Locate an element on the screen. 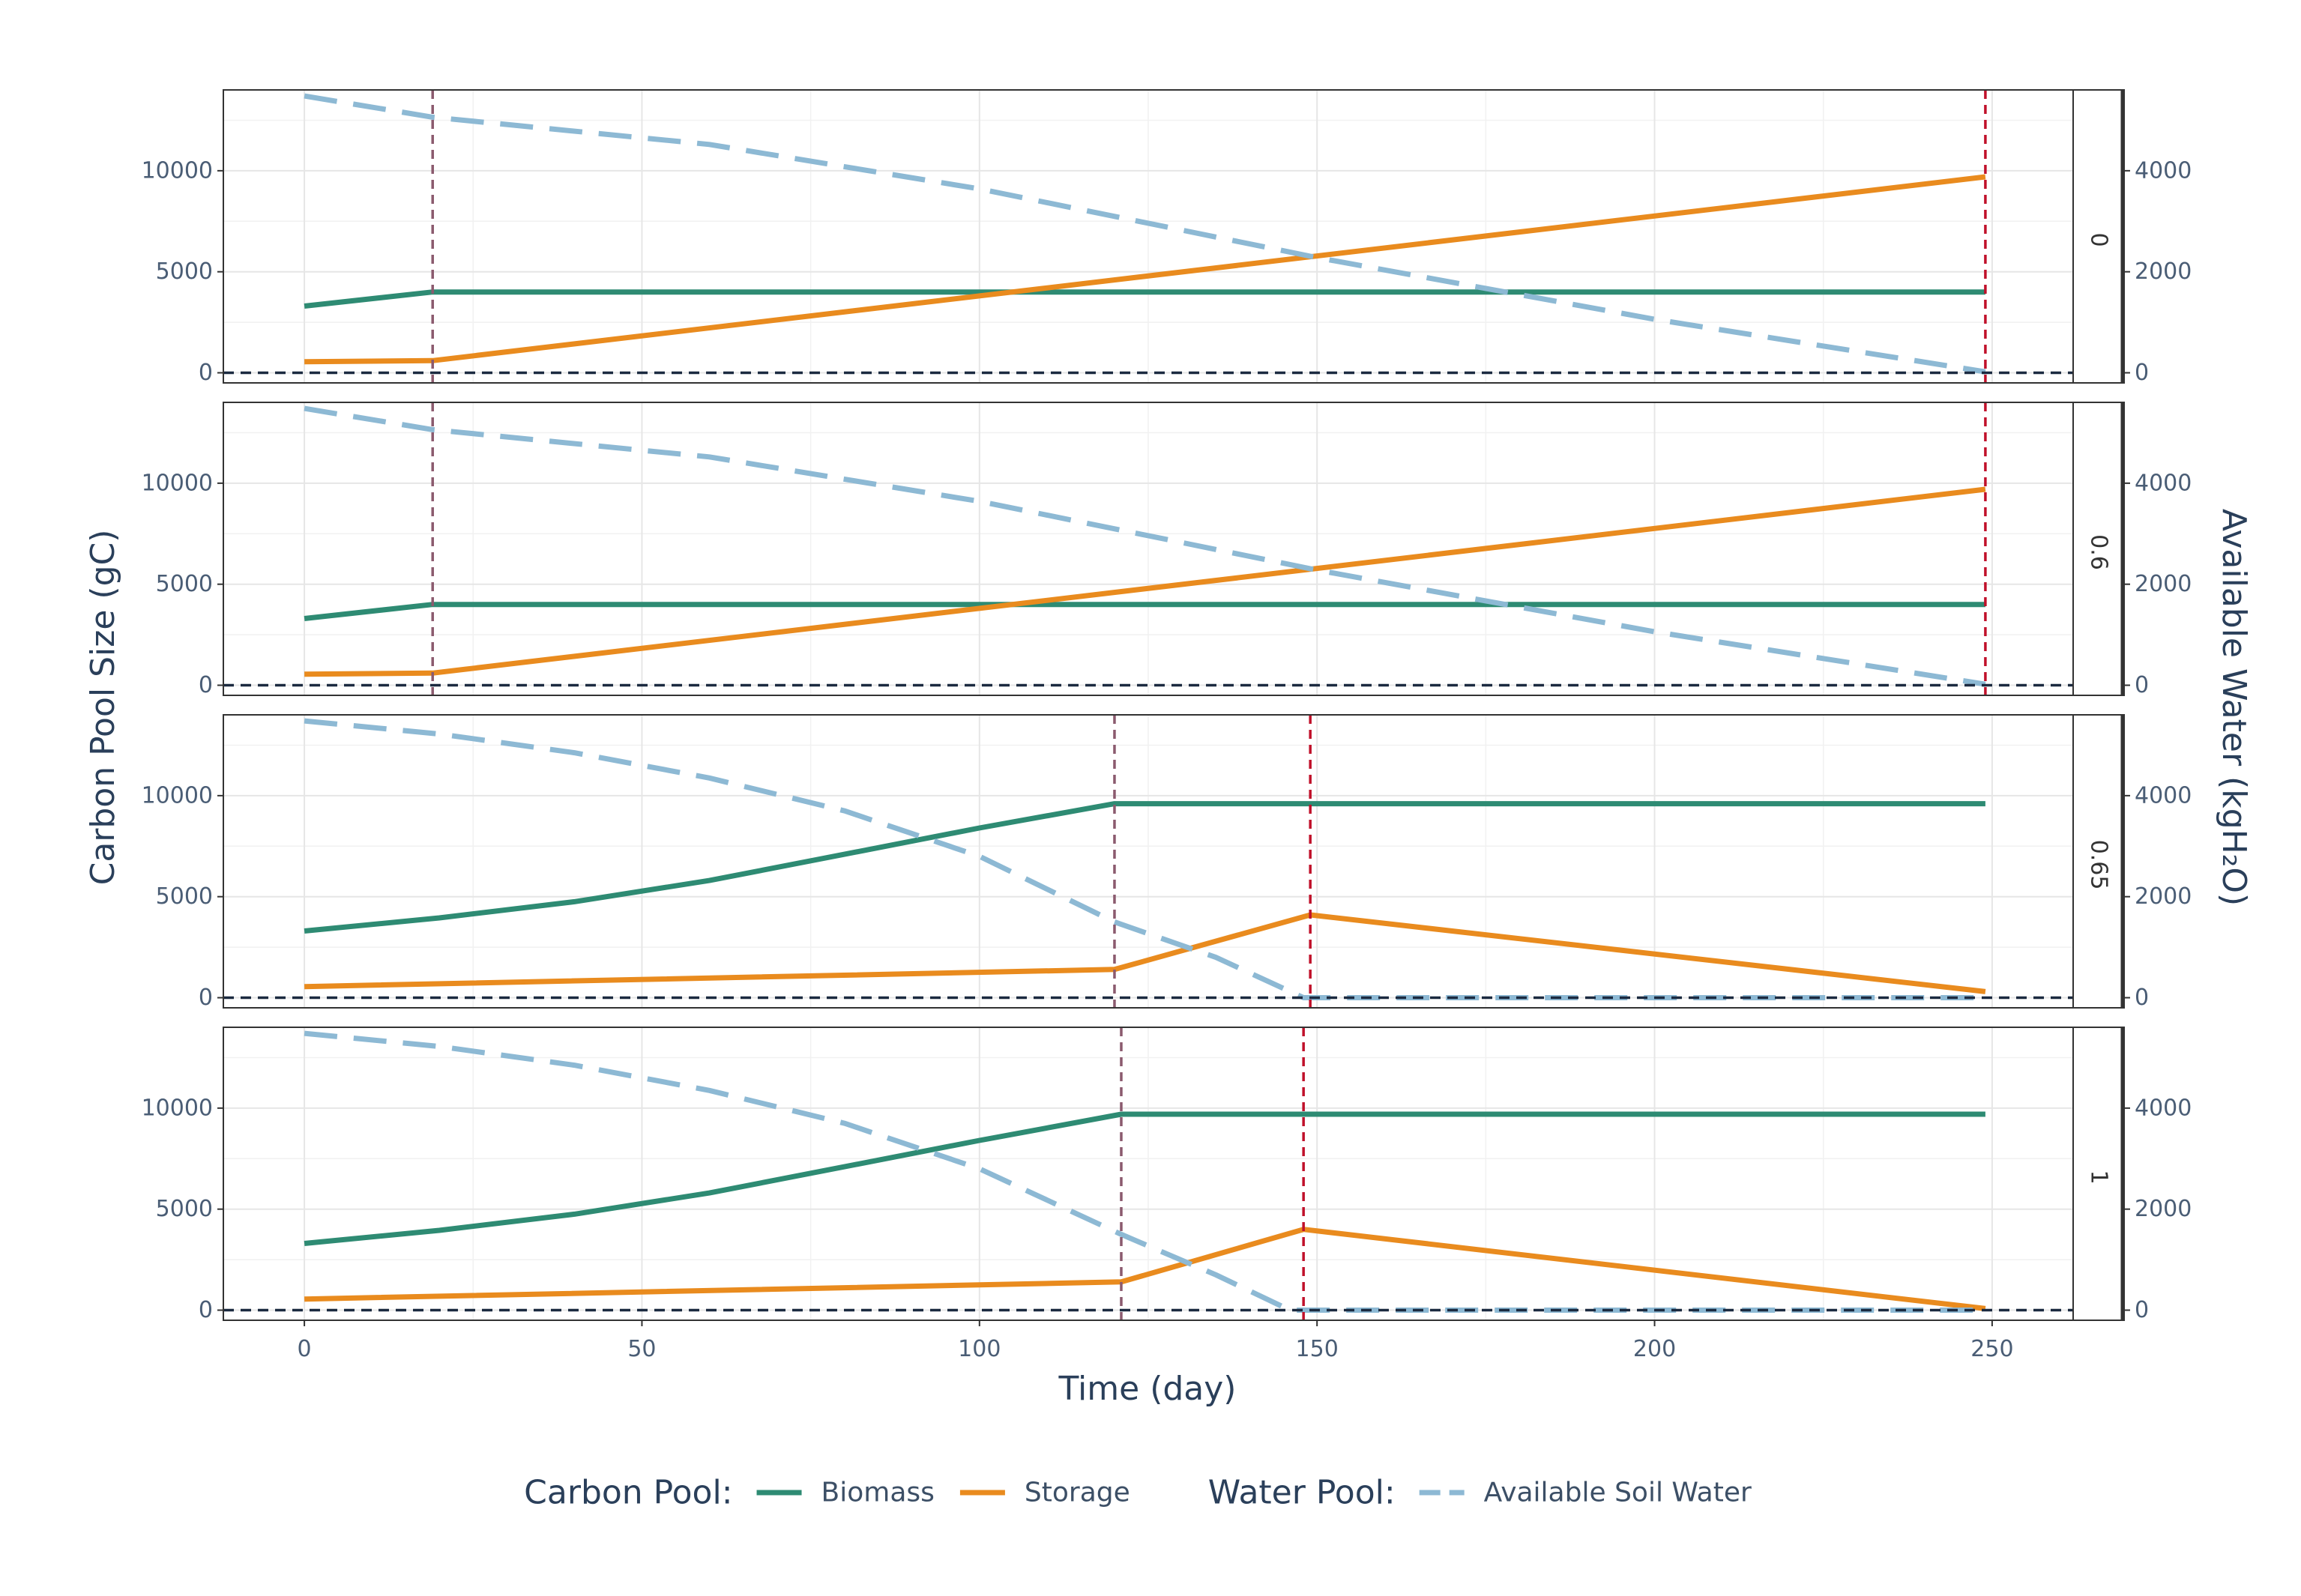  y-axis-title: Carbon Pool Size (gC) is located at coordinates (103, 708).